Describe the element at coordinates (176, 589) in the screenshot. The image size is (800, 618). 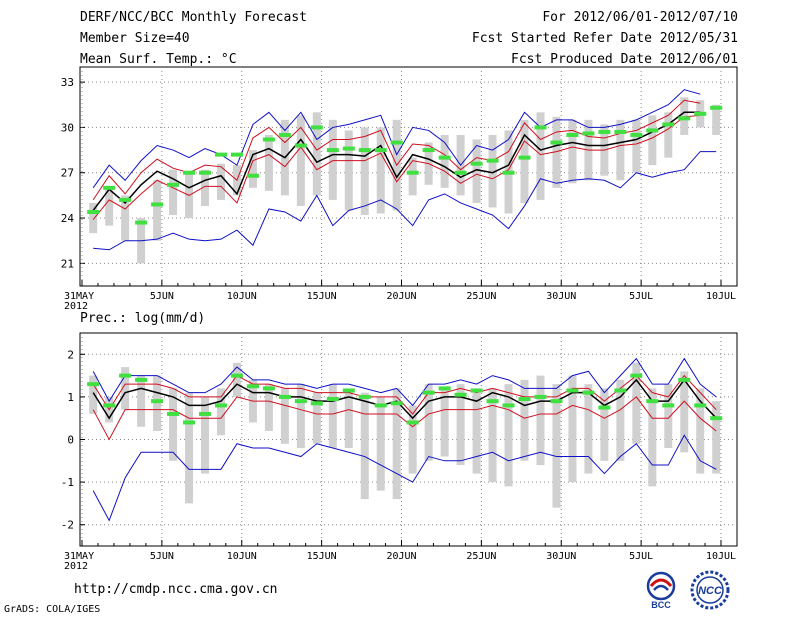
I see `footer-url: http://cmdp.ncc.cma.gov.cn` at that location.